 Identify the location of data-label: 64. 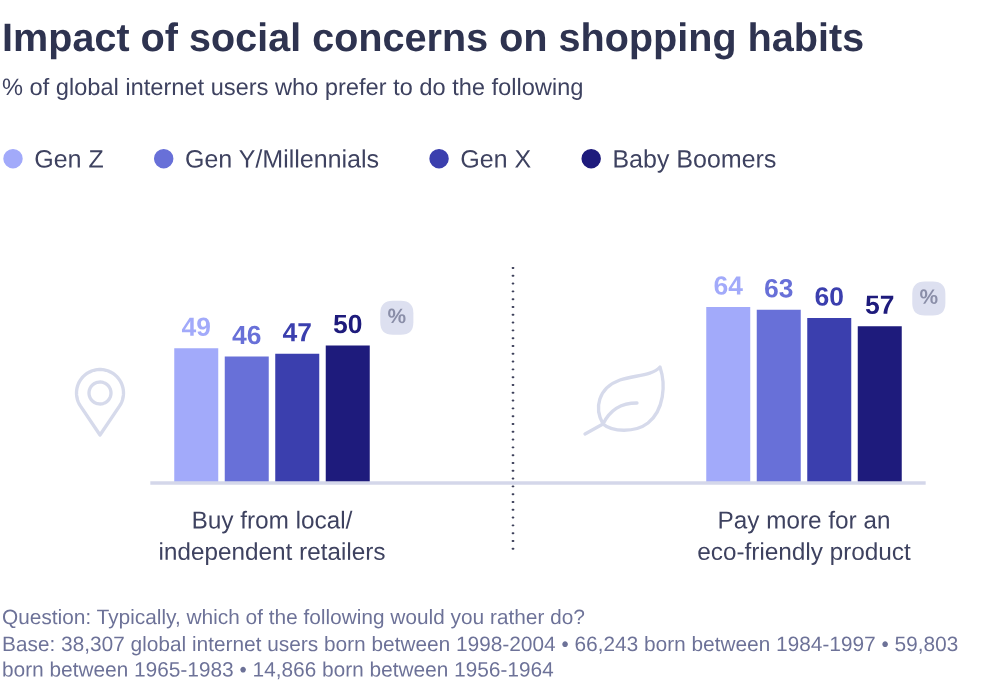
(728, 285).